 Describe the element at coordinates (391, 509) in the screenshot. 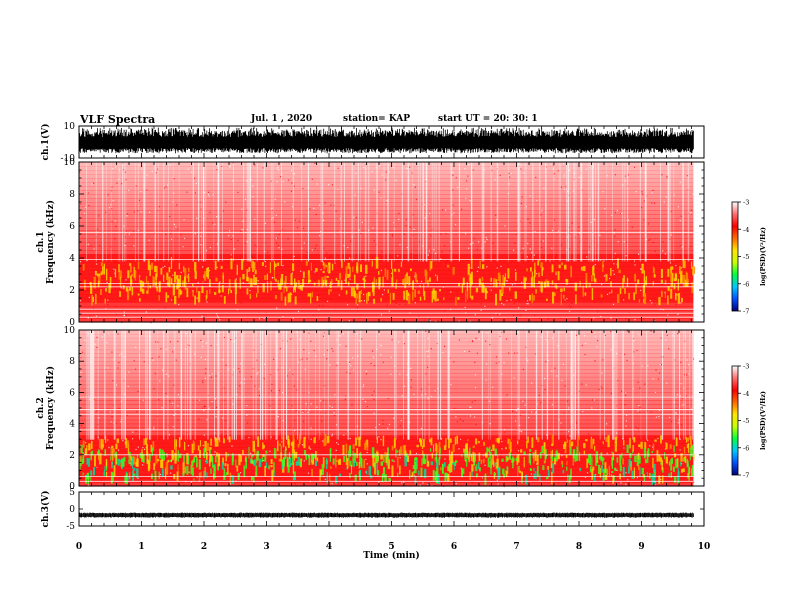

I see `panel-frame` at that location.